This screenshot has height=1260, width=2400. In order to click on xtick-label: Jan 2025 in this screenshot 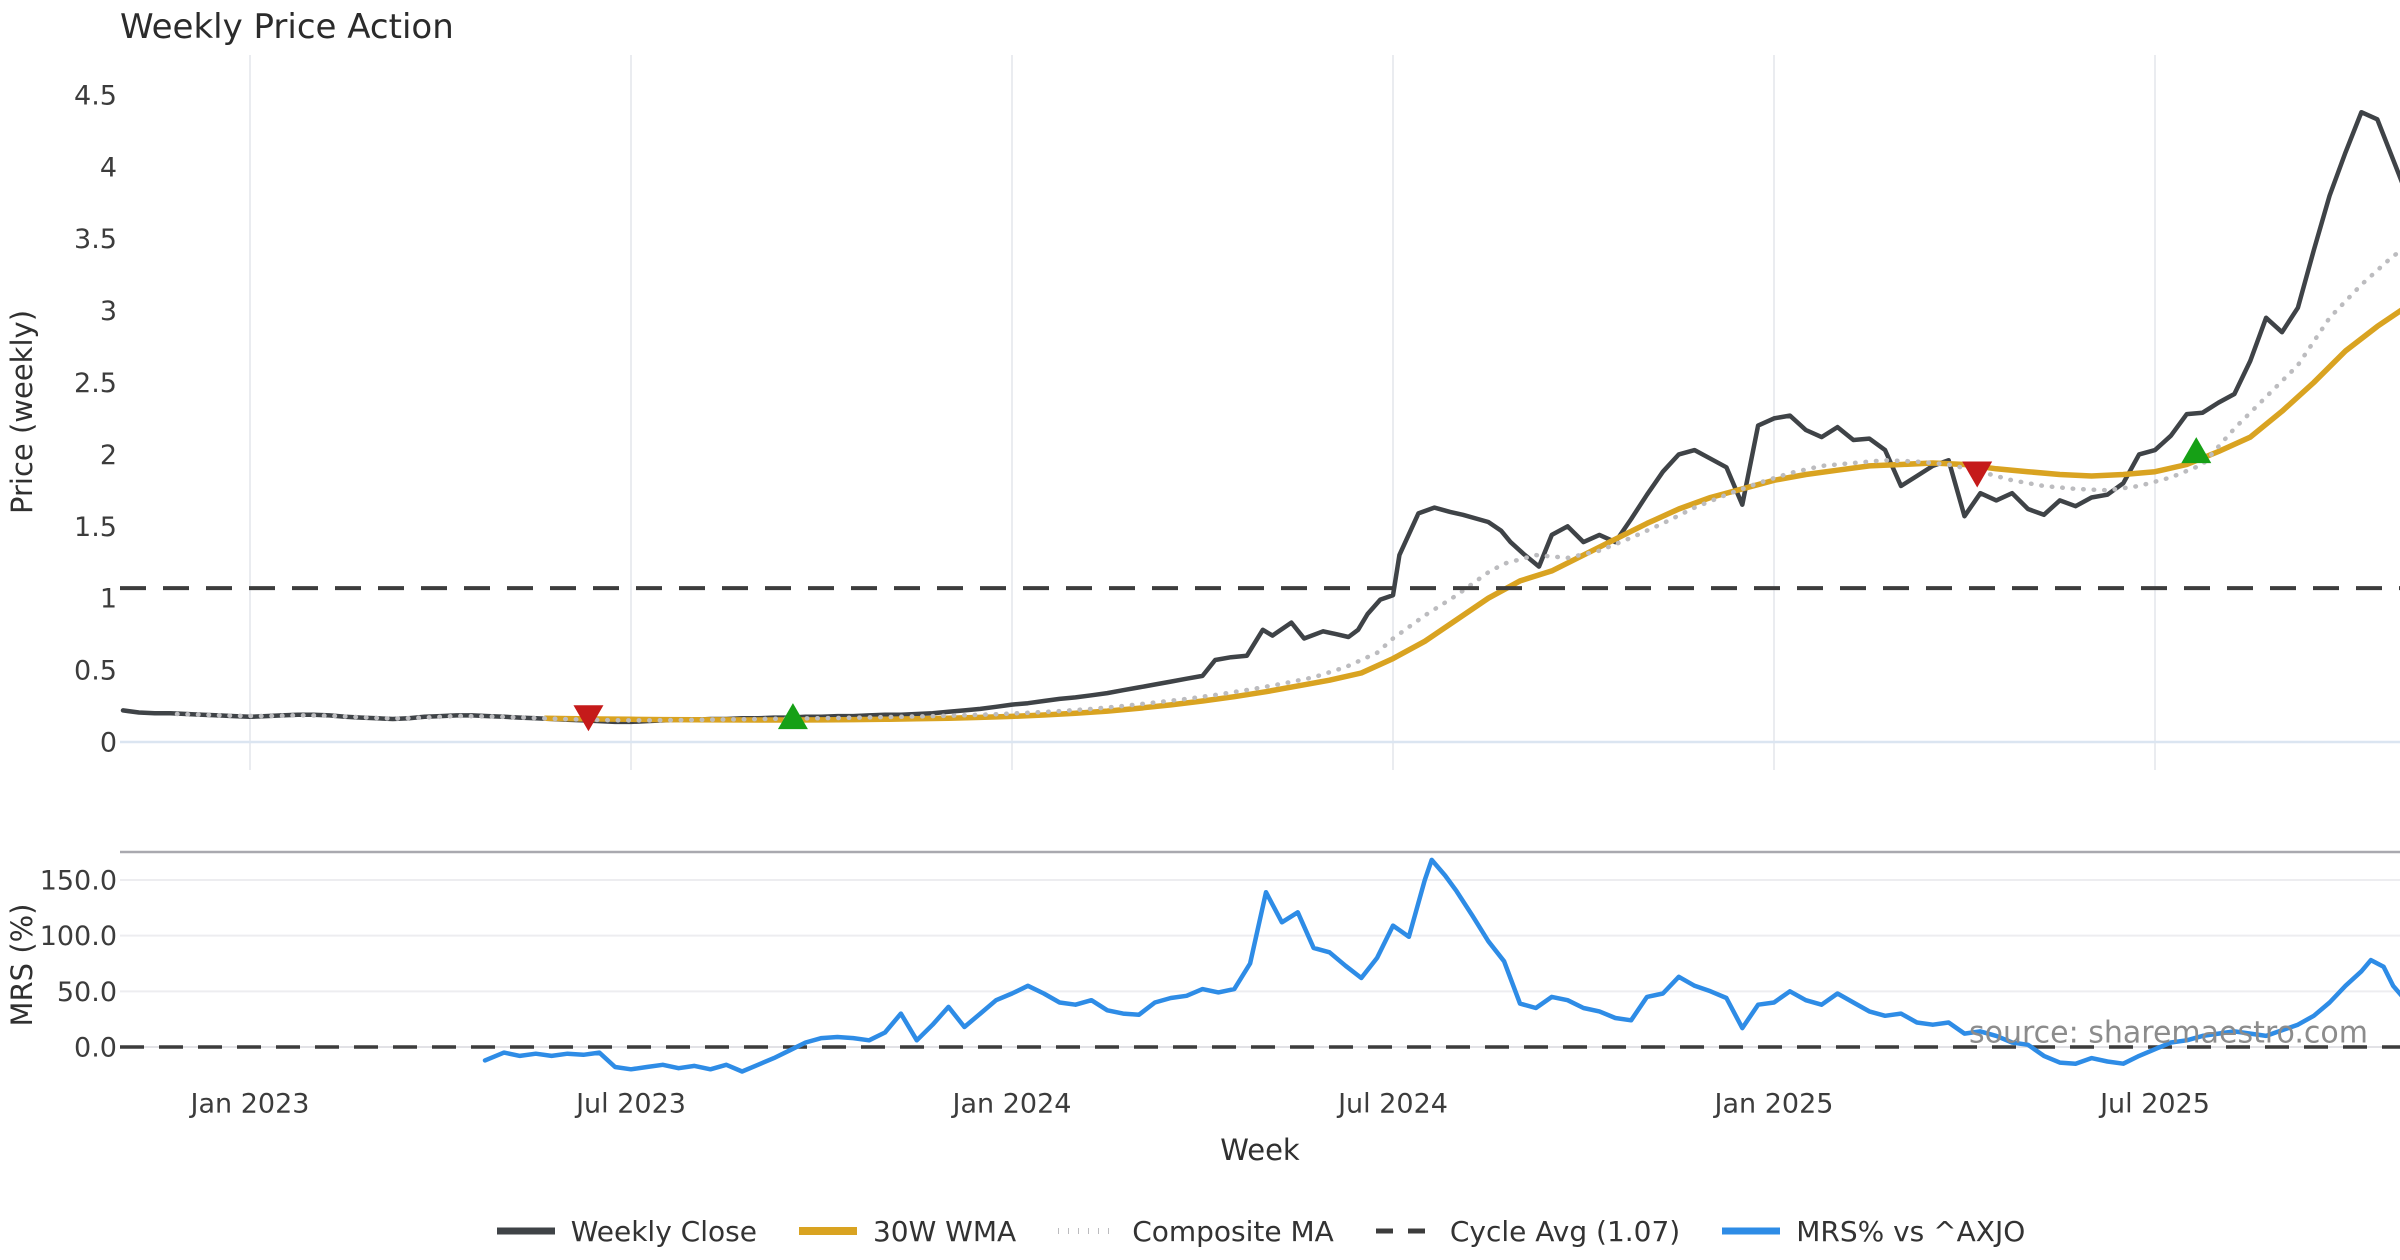, I will do `click(1773, 1103)`.